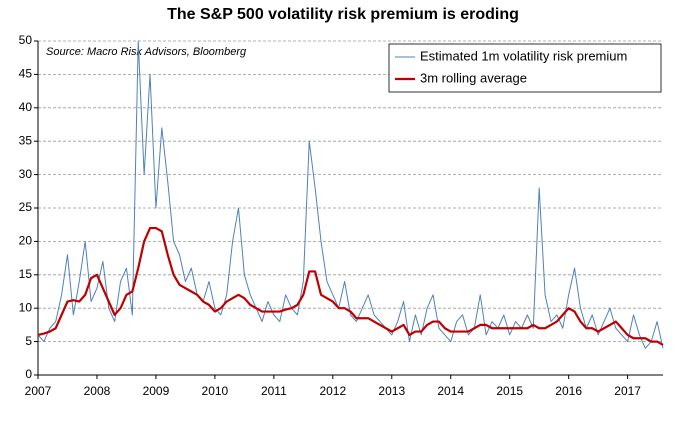 Image resolution: width=686 pixels, height=424 pixels. Describe the element at coordinates (26, 174) in the screenshot. I see `y-tick-label: 30` at that location.